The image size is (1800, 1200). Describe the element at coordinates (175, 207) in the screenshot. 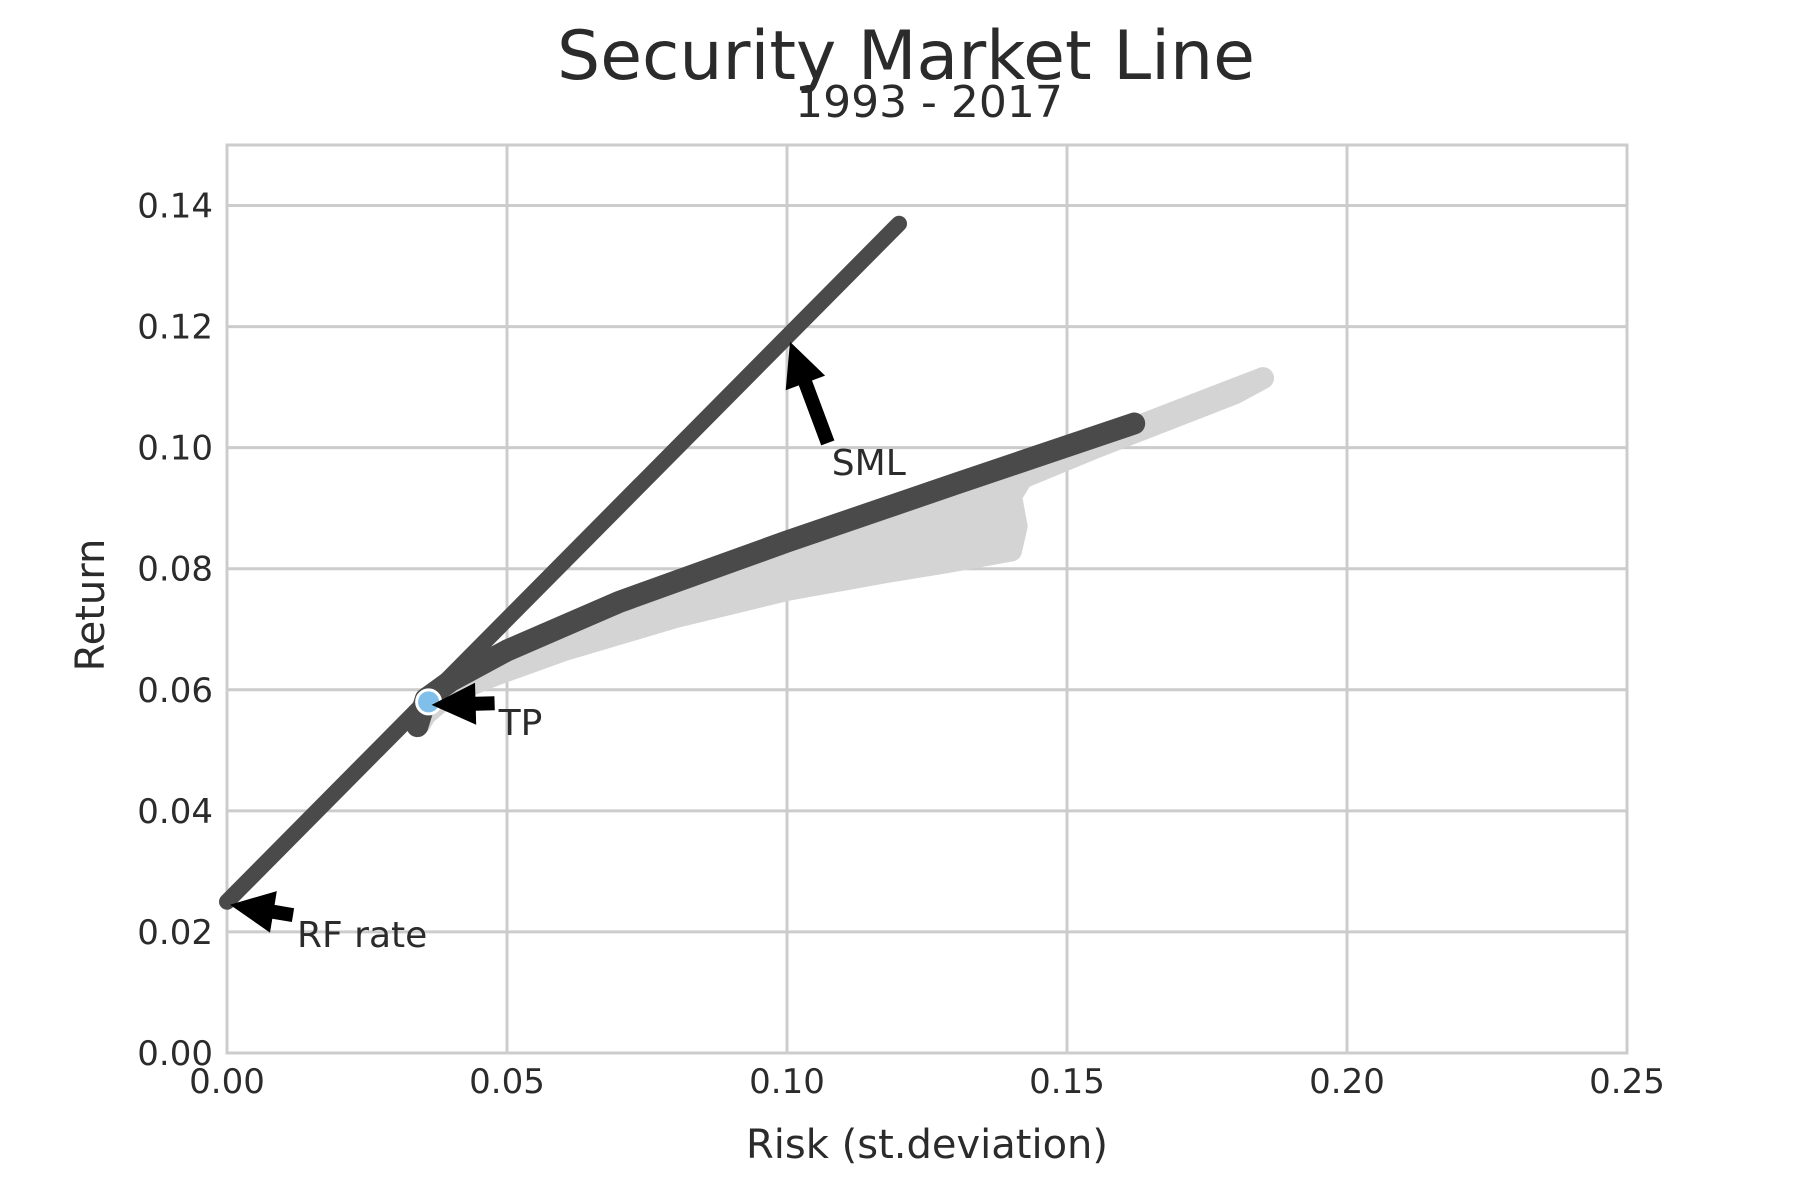

I see `y-tick-label: 0.14` at that location.